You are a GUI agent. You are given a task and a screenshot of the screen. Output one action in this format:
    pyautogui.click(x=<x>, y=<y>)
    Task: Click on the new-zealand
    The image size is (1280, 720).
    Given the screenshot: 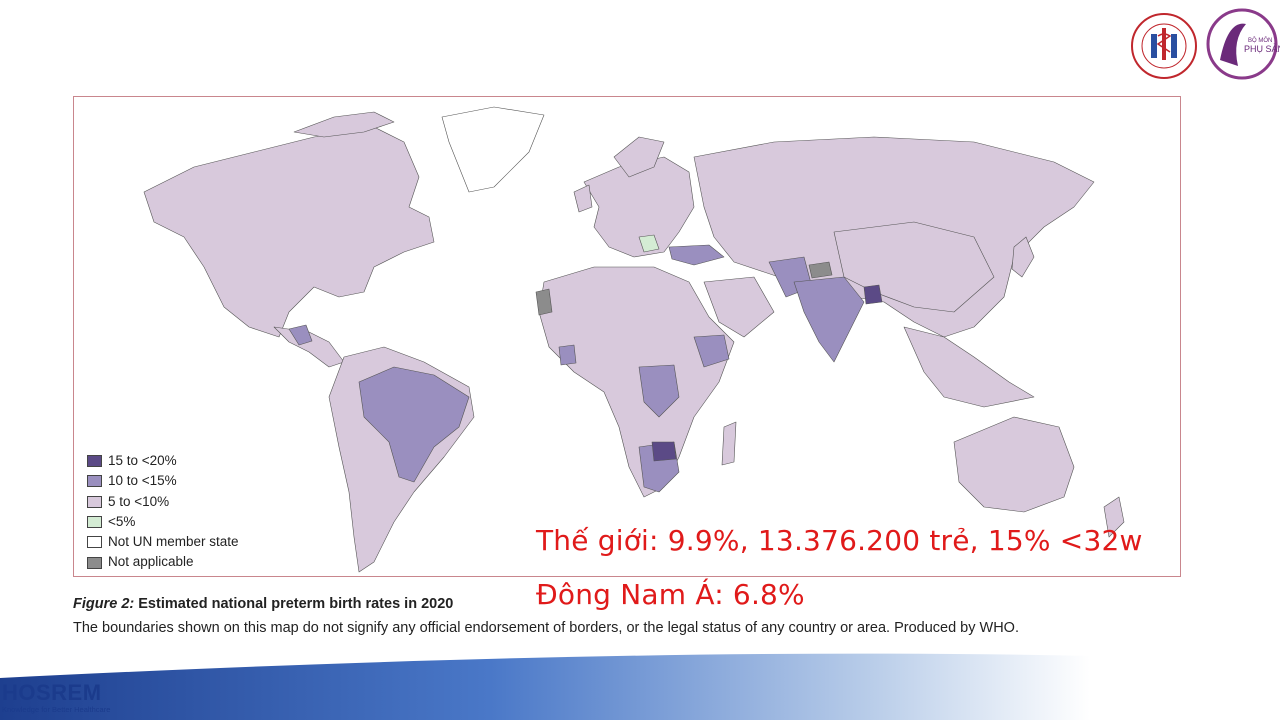 What is the action you would take?
    pyautogui.click(x=1114, y=517)
    